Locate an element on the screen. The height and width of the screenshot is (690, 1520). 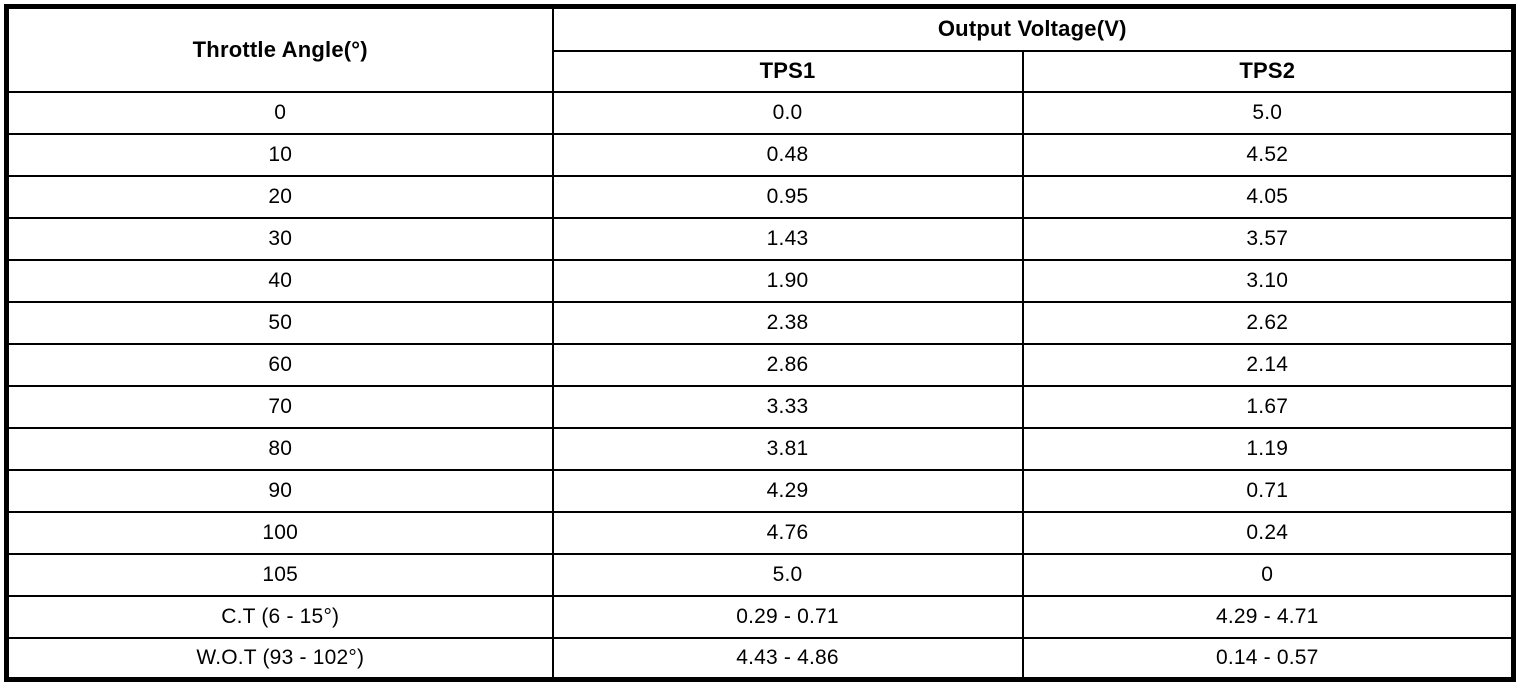
table-row: 90 4.29 0.71 is located at coordinates (760, 490).